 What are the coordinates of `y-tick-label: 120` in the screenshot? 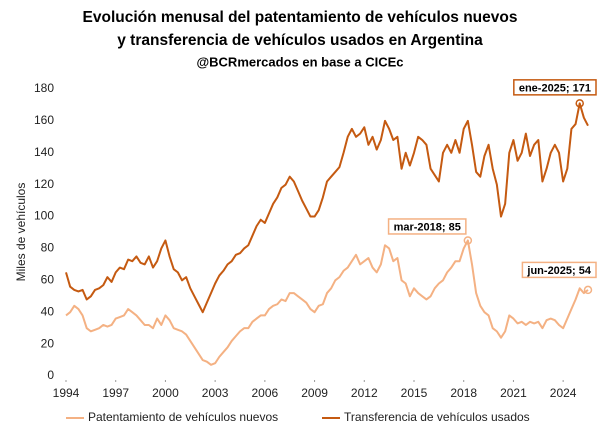 It's located at (44, 184).